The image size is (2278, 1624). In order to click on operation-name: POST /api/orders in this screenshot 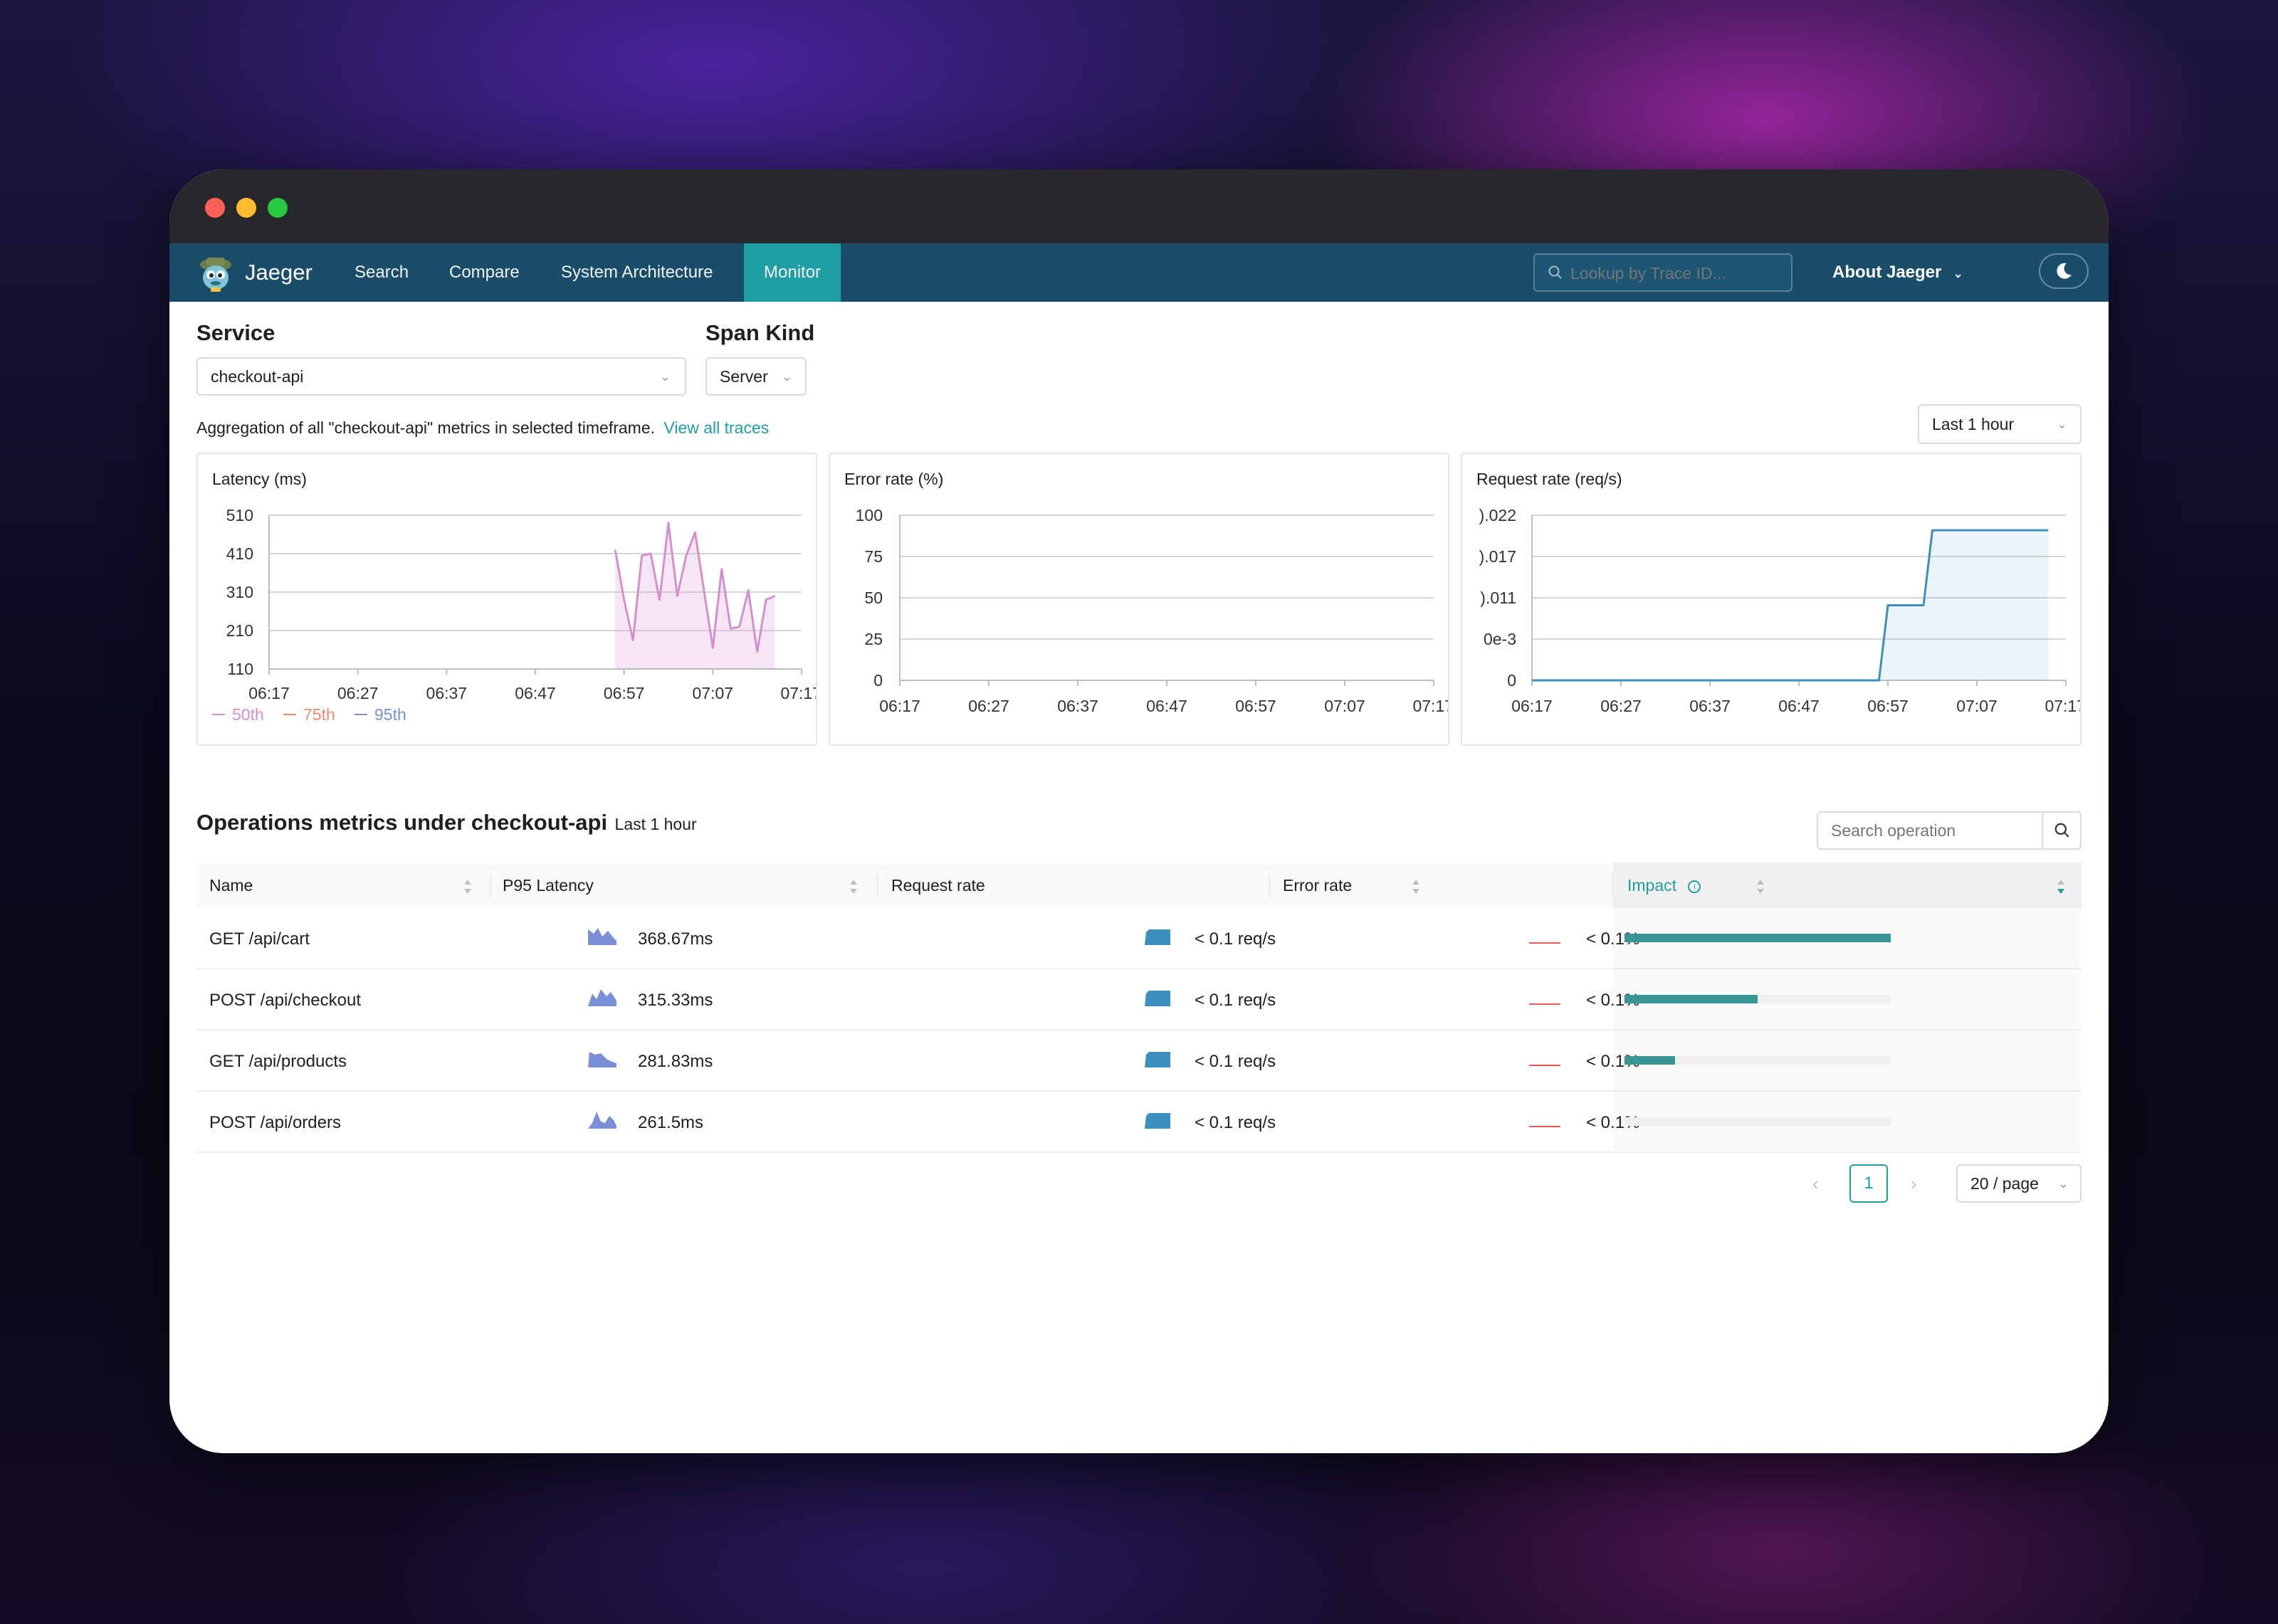, I will do `click(275, 1122)`.